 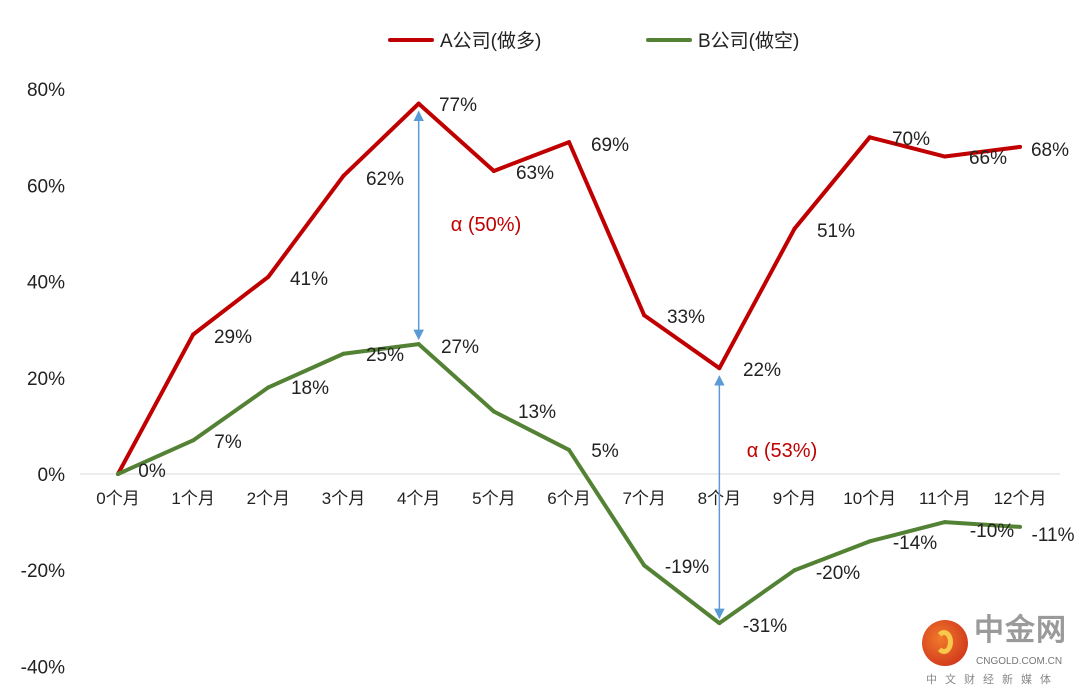 I want to click on watermark-name: 中金网, so click(x=1020, y=630).